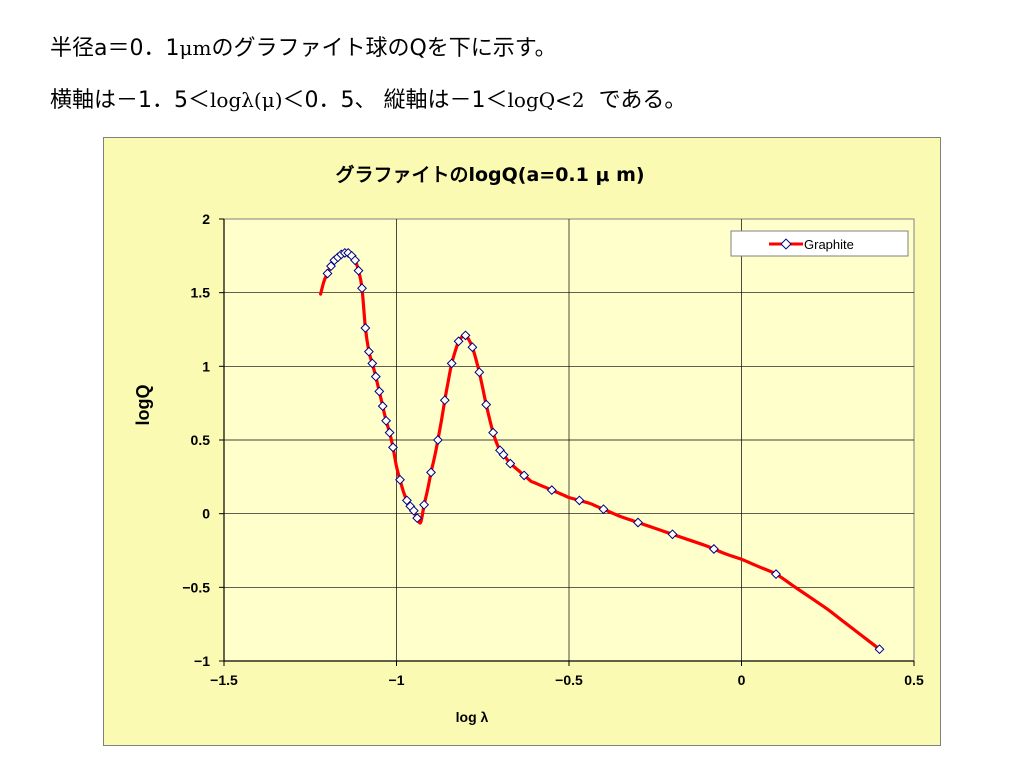  Describe the element at coordinates (742, 680) in the screenshot. I see `x-tick-label: 0` at that location.